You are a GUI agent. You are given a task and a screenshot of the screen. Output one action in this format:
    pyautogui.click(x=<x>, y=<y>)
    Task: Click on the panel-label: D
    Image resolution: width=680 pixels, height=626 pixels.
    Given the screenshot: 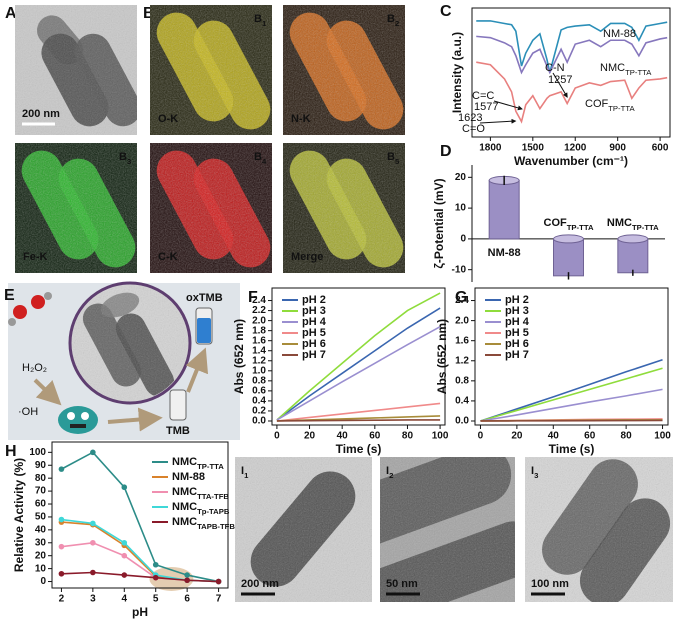 What is the action you would take?
    pyautogui.click(x=446, y=151)
    